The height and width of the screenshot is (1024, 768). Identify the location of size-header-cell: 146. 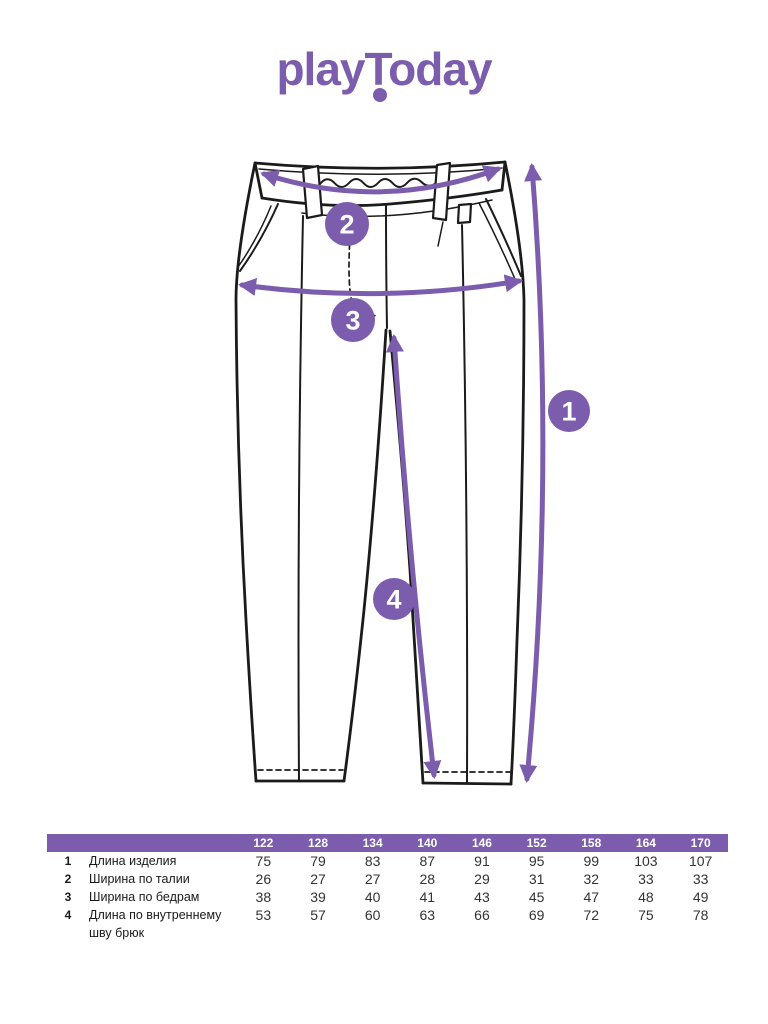
(482, 843).